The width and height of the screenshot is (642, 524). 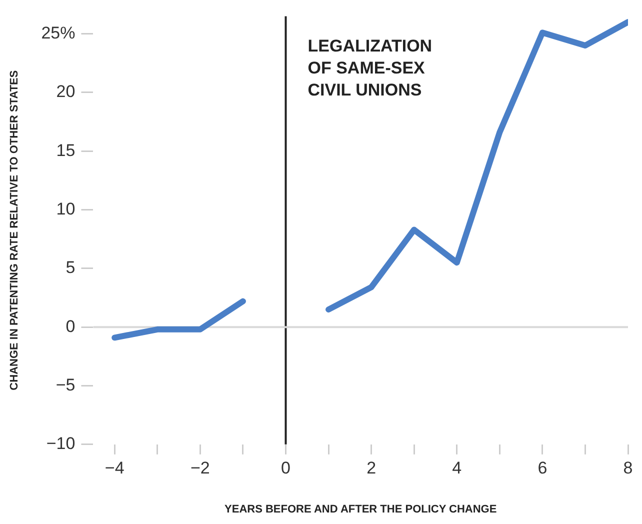 What do you see at coordinates (66, 208) in the screenshot?
I see `y-tick-label: 10` at bounding box center [66, 208].